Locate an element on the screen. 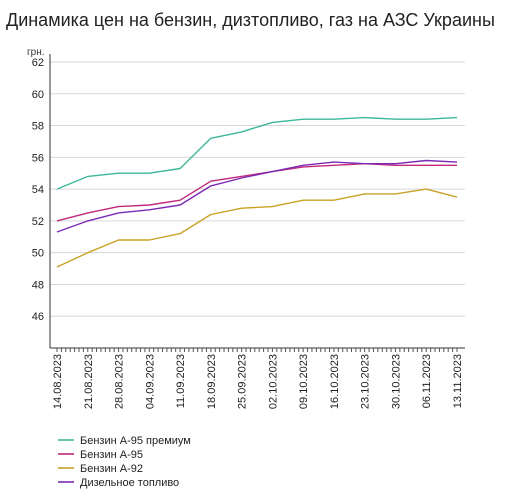  x-tick-label: 13.11.2023 is located at coordinates (458, 381).